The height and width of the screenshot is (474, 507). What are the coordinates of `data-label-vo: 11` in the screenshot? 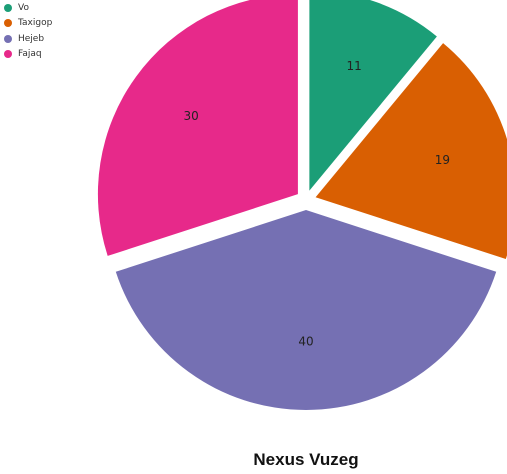 It's located at (353, 66).